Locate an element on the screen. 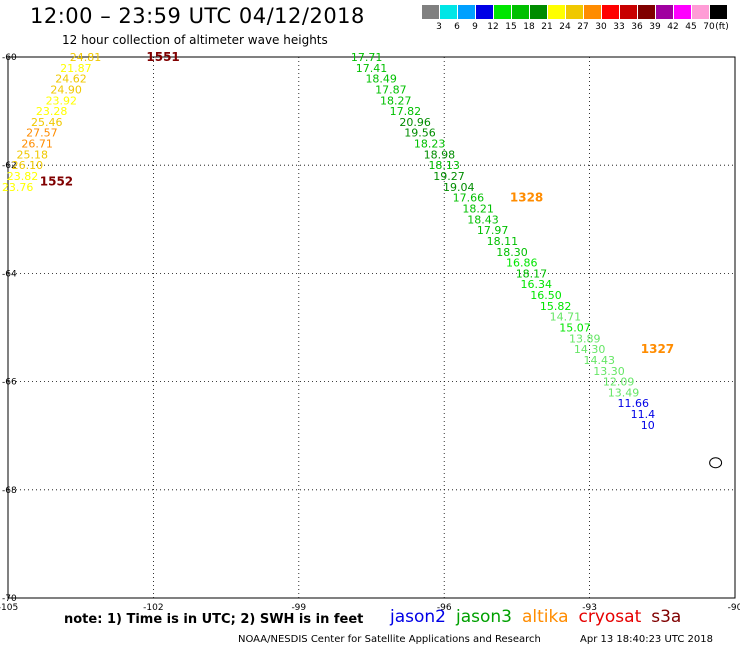 Image resolution: width=740 pixels, height=650 pixels. legend-label: 45 is located at coordinates (691, 27).